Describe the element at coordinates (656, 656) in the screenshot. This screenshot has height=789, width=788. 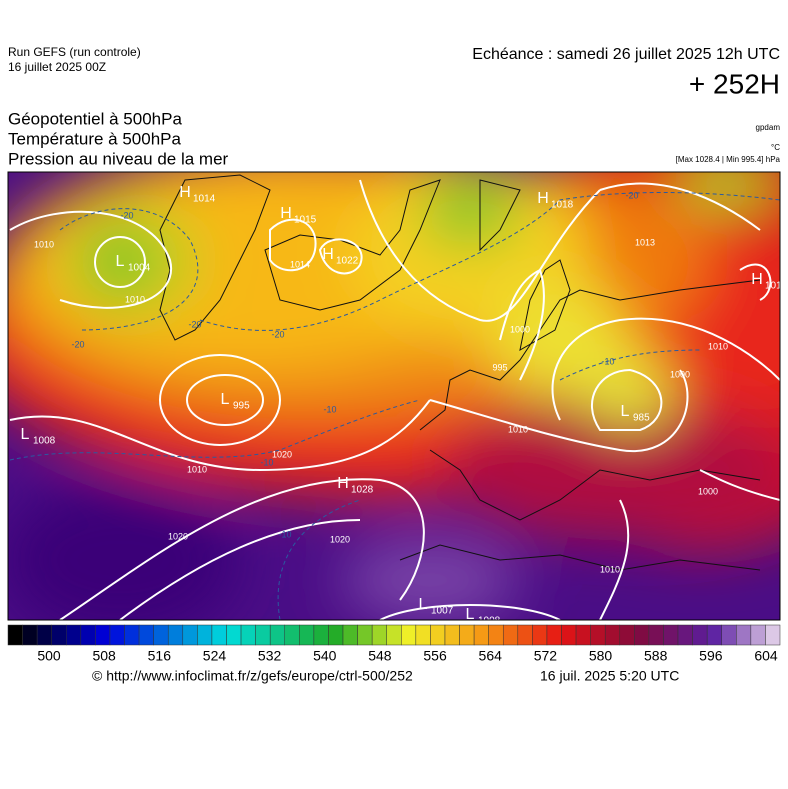
I see `colorbar-tick-label: 588` at that location.